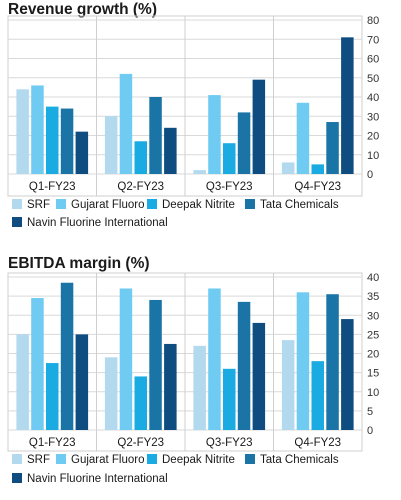 The width and height of the screenshot is (401, 500). I want to click on y-tick-label: 15, so click(373, 374).